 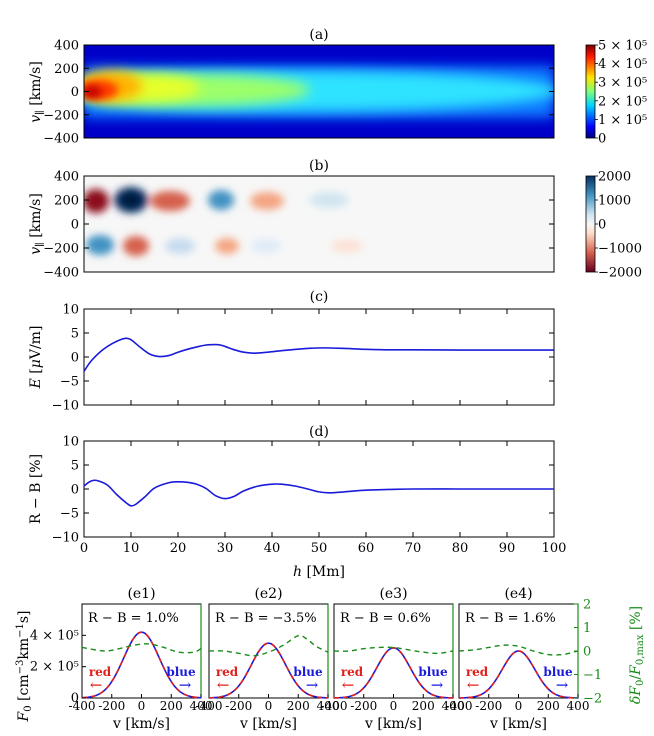 I want to click on right-tick-label: −2, so click(x=592, y=699).